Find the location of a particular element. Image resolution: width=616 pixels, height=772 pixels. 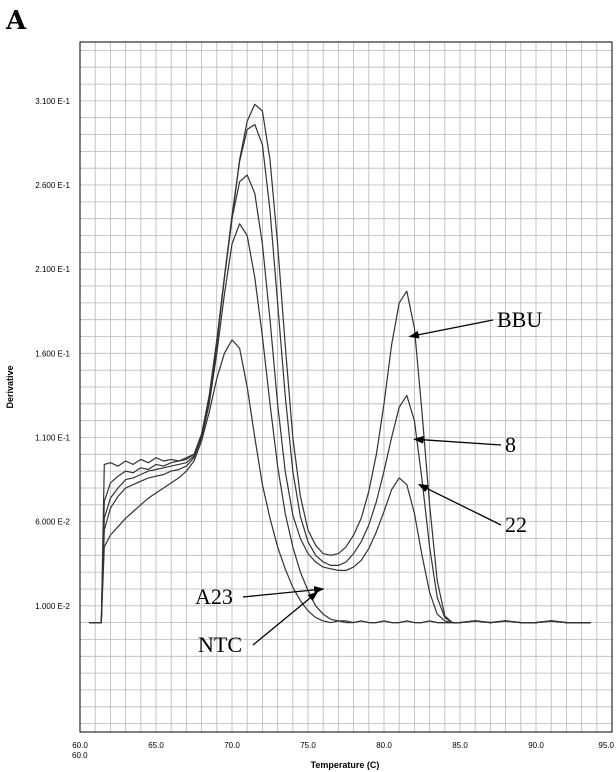

y-tick-label: 1.000 E-2 is located at coordinates (52, 606).